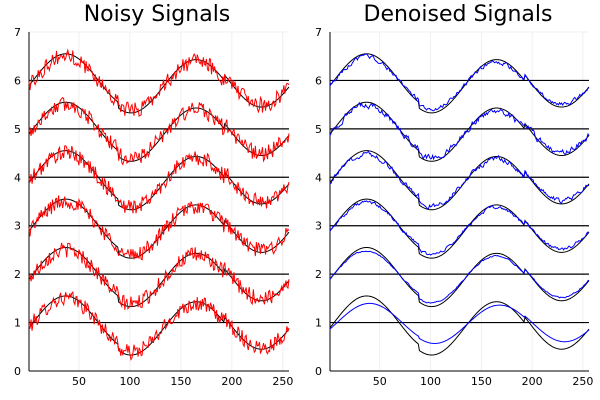  What do you see at coordinates (458, 14) in the screenshot?
I see `right-chart-title: Denoised Signals` at bounding box center [458, 14].